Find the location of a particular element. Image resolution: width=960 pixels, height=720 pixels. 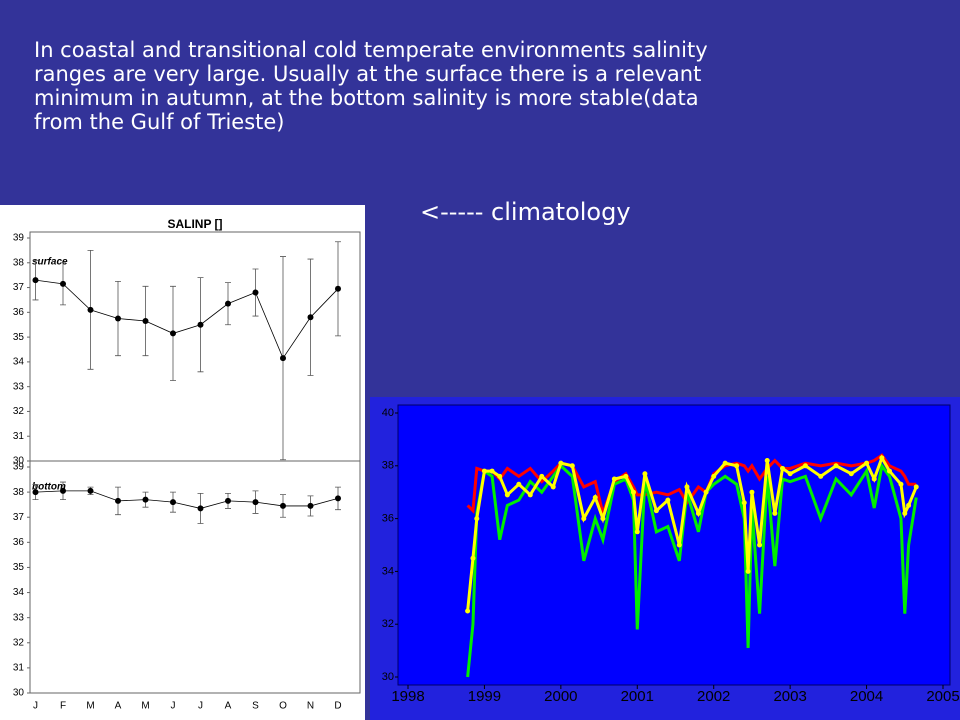

climatology-note: <----- climatology is located at coordinates (525, 212).